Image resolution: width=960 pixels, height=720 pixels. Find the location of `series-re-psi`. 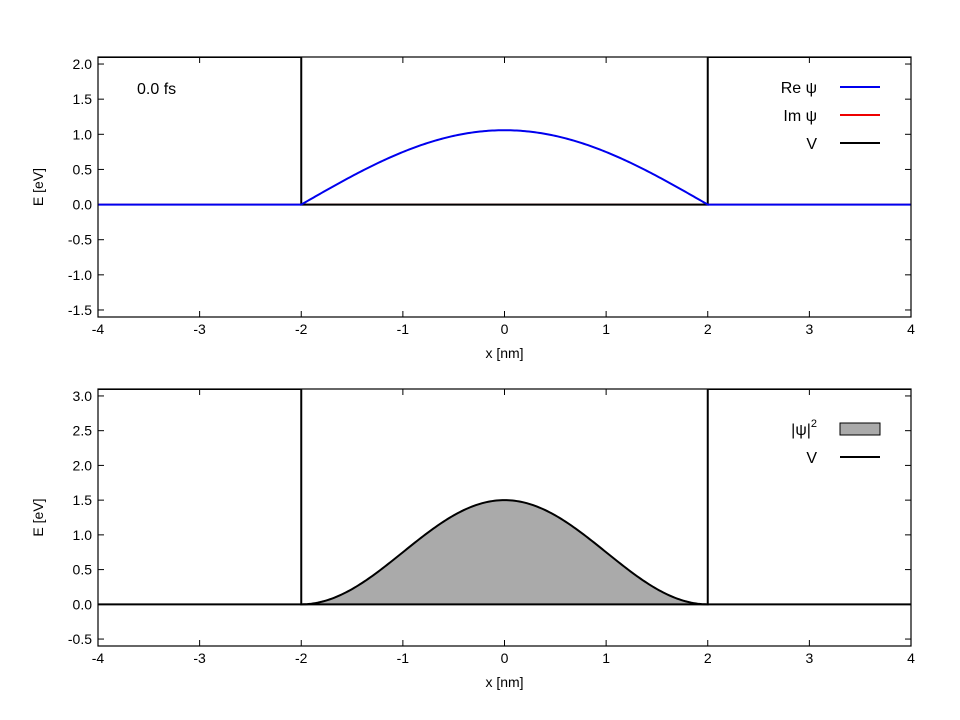

series-re-psi is located at coordinates (504, 167).